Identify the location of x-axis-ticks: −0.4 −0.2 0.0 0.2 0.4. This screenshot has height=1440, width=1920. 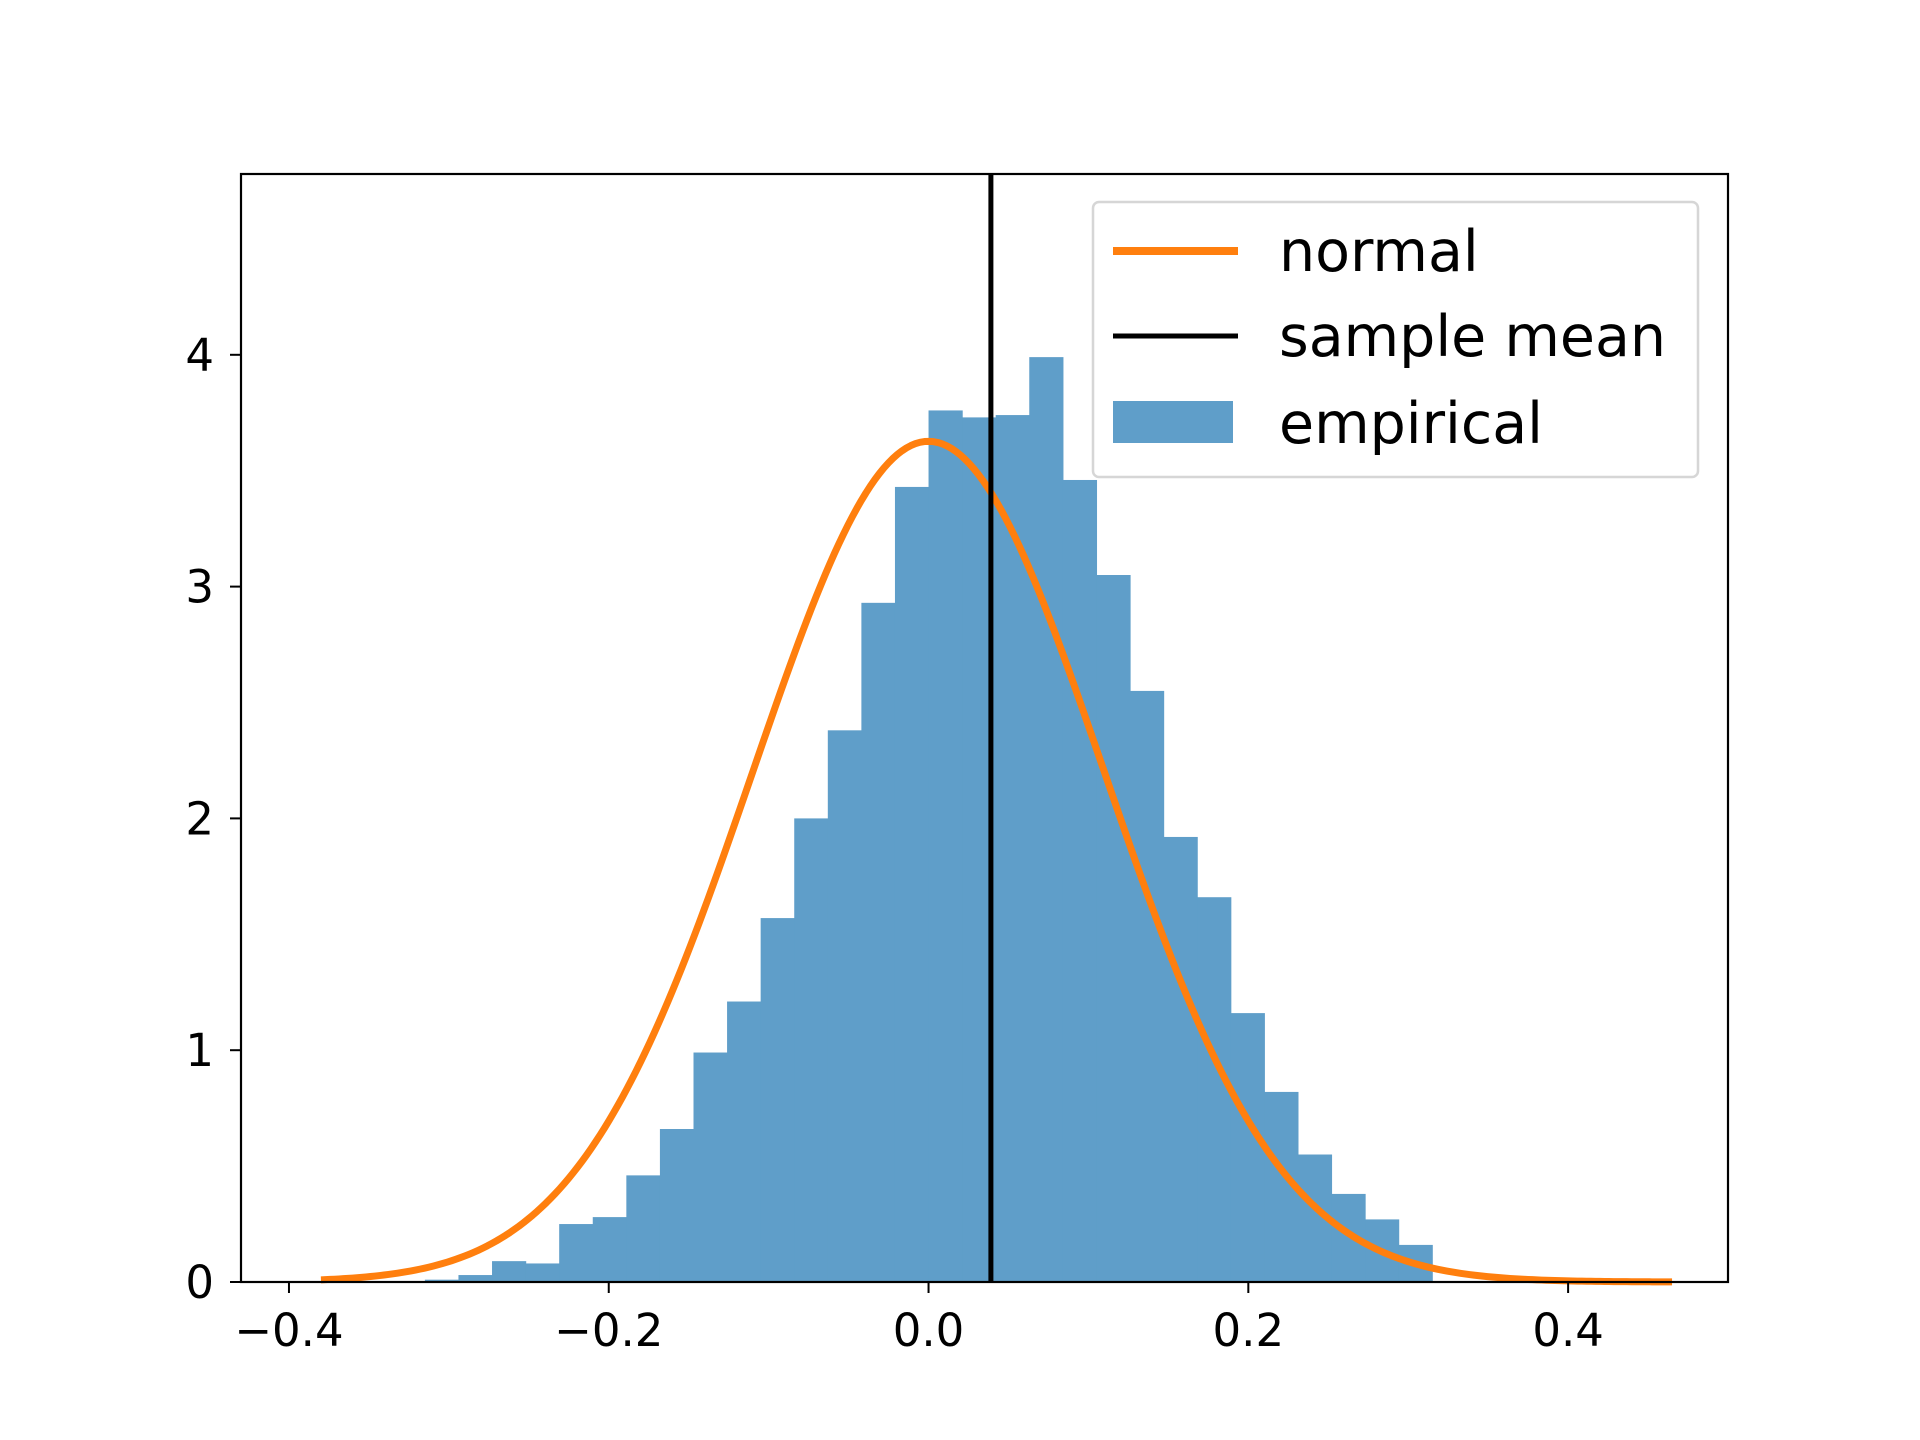
(919, 1319).